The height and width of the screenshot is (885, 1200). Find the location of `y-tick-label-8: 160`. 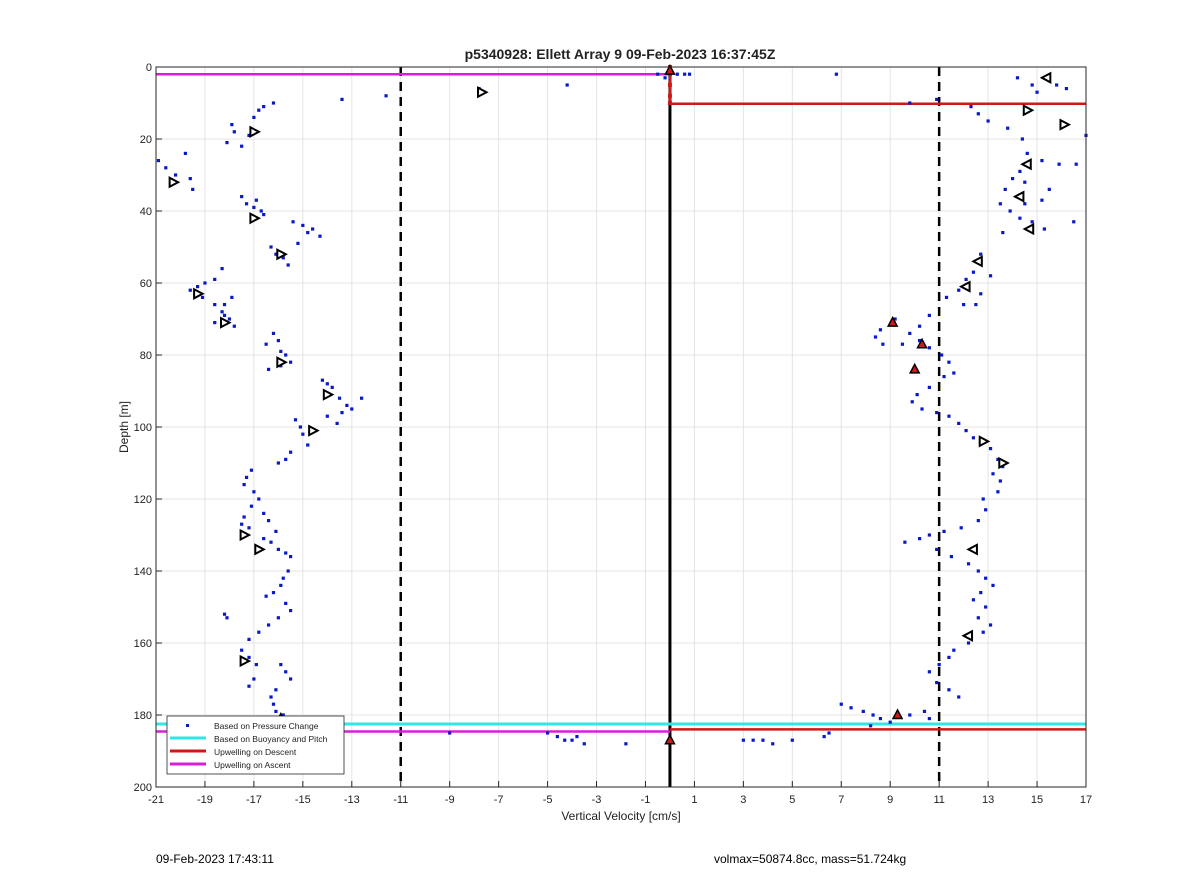

y-tick-label-8: 160 is located at coordinates (143, 644).